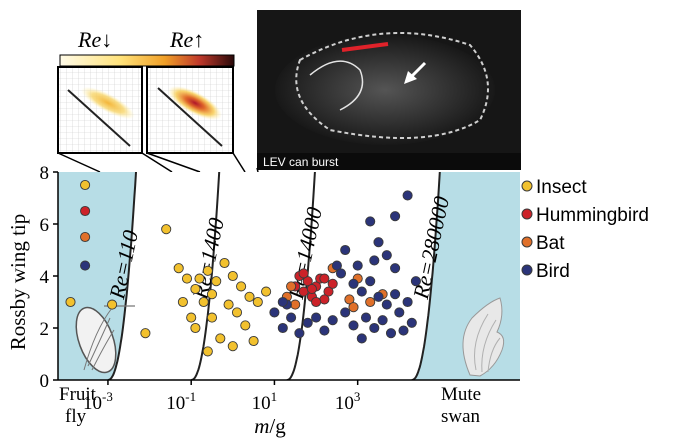 The height and width of the screenshot is (447, 700). What do you see at coordinates (270, 426) in the screenshot?
I see `x-axis-label: m/g` at bounding box center [270, 426].